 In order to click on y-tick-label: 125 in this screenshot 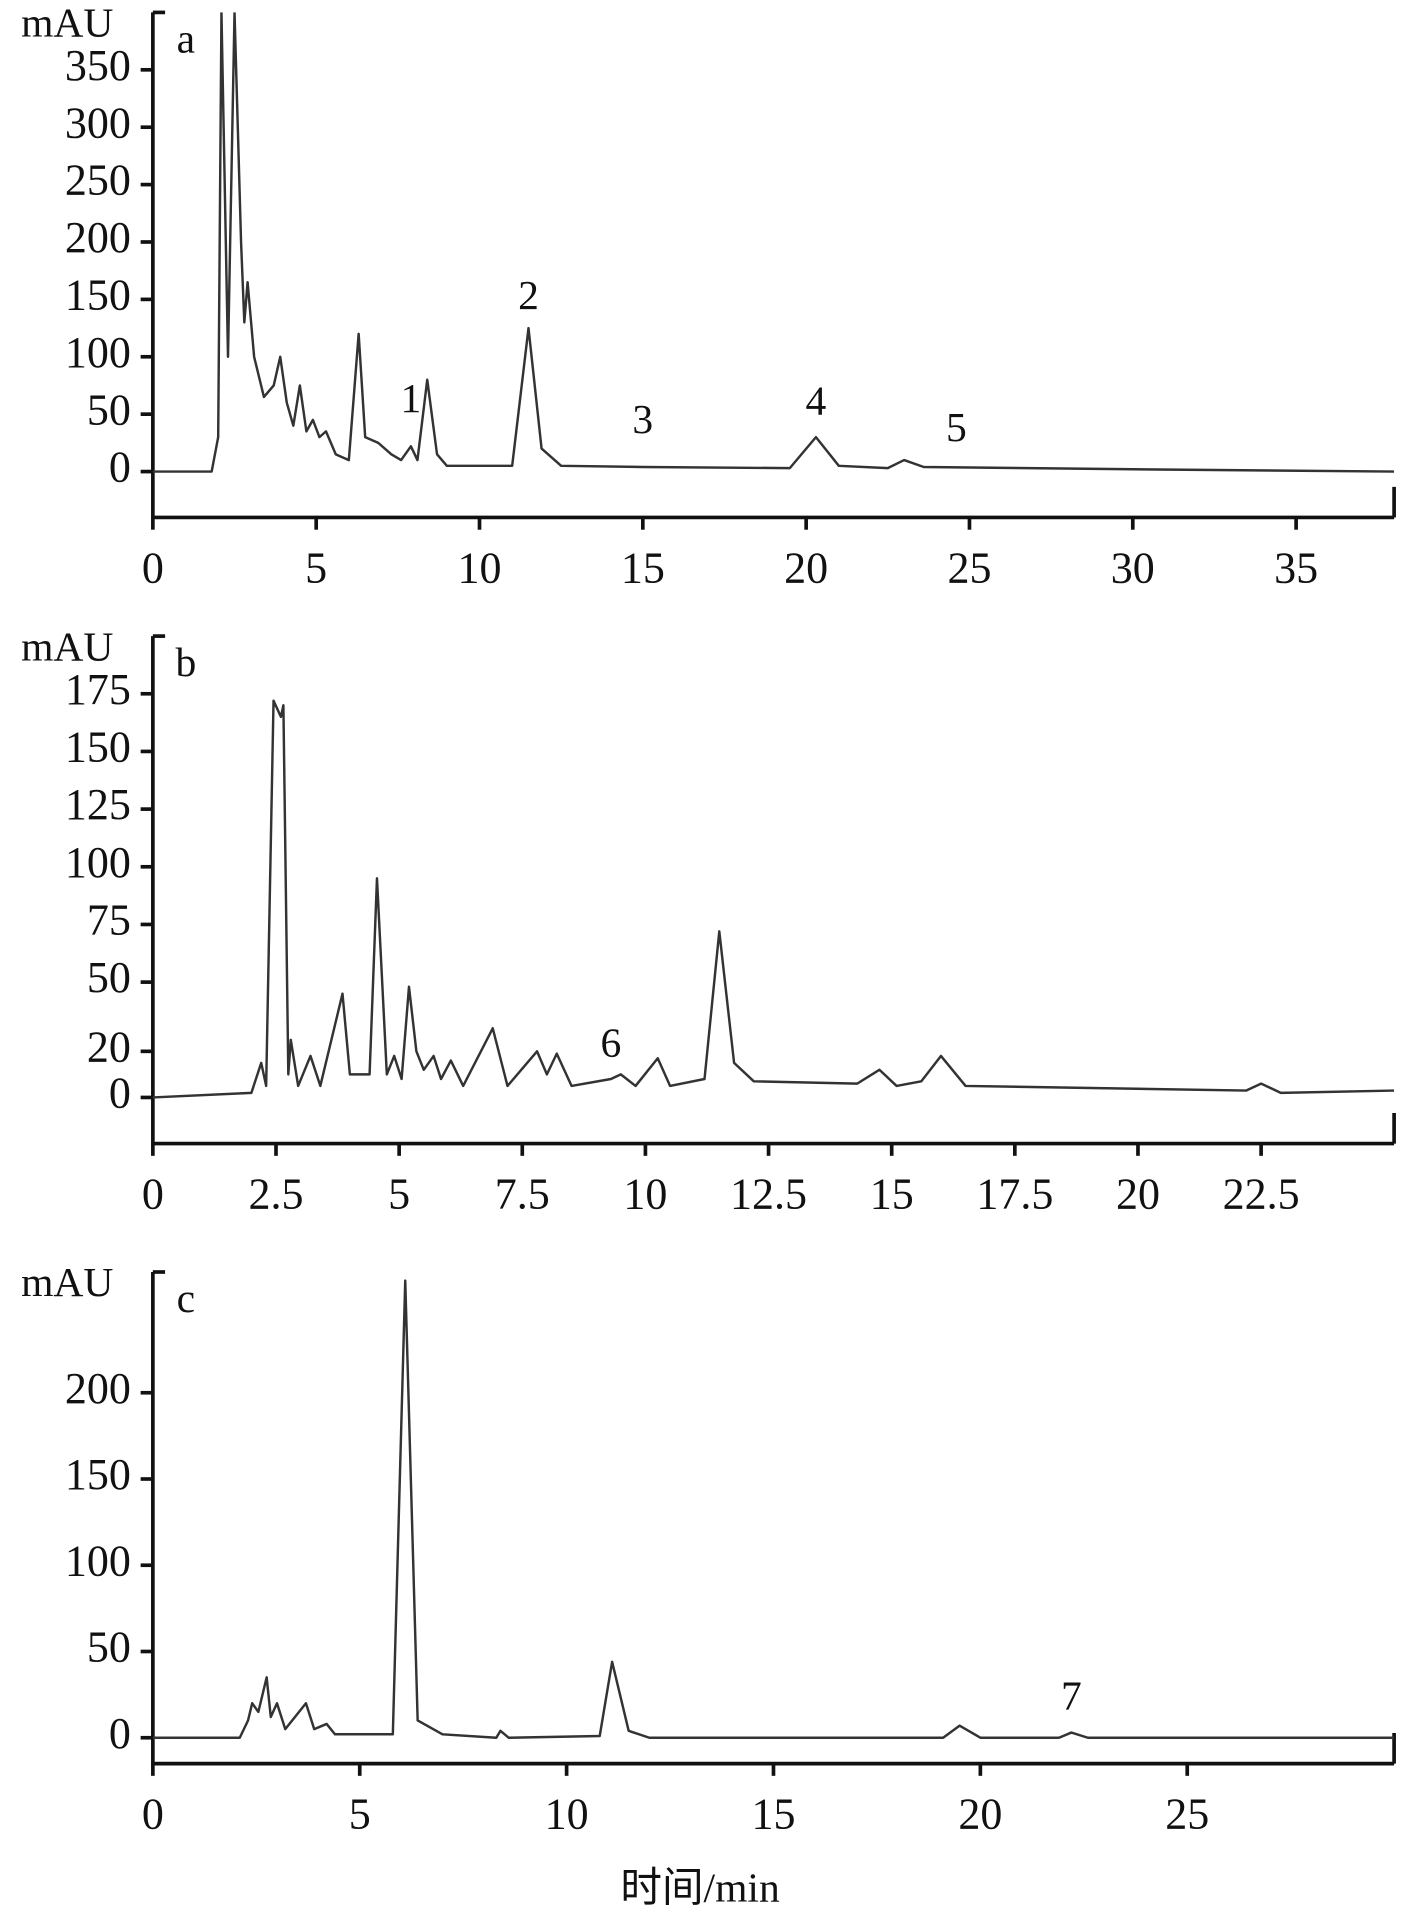, I will do `click(98, 804)`.